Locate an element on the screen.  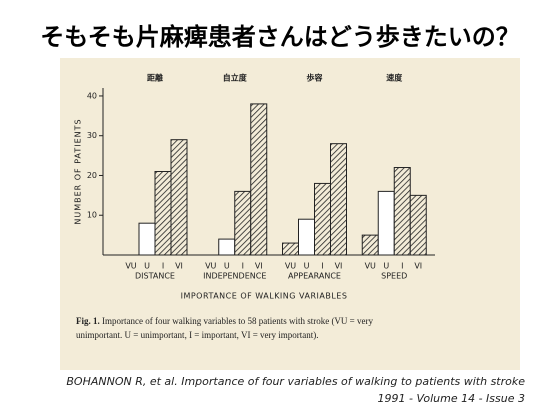
caption-label: Fig. 1. is located at coordinates (88, 321).